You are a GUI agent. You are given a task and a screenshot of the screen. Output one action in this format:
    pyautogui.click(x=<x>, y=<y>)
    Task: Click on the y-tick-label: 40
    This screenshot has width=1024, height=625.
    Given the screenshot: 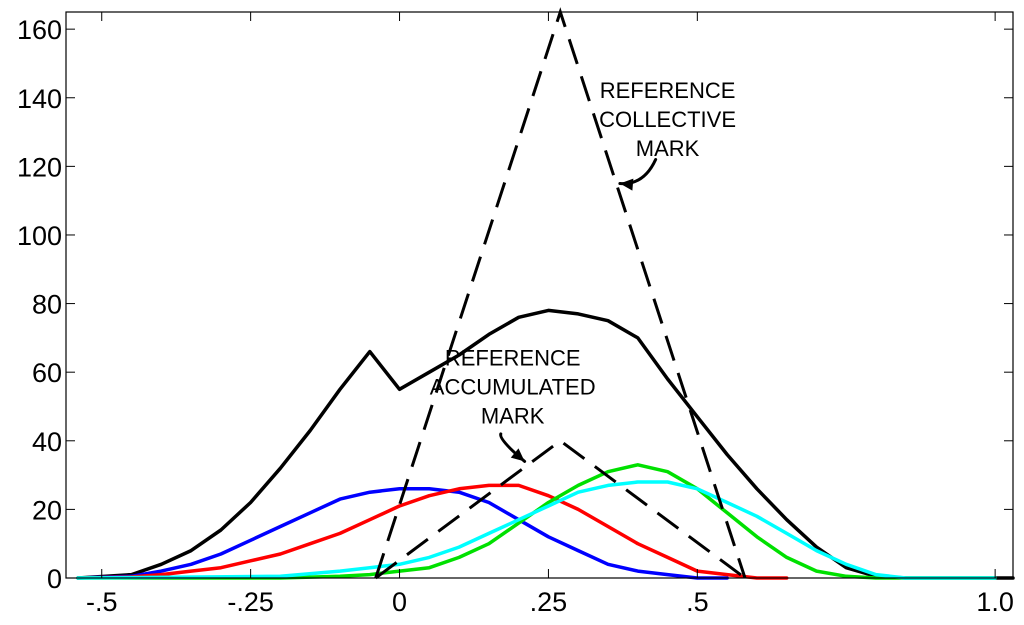 What is the action you would take?
    pyautogui.click(x=47, y=442)
    